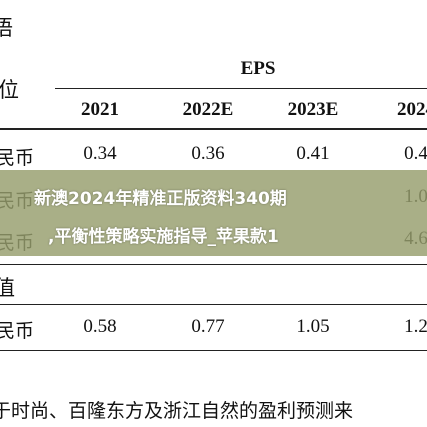 Image resolution: width=427 pixels, height=427 pixels. I want to click on page-title: 语, so click(6, 28).